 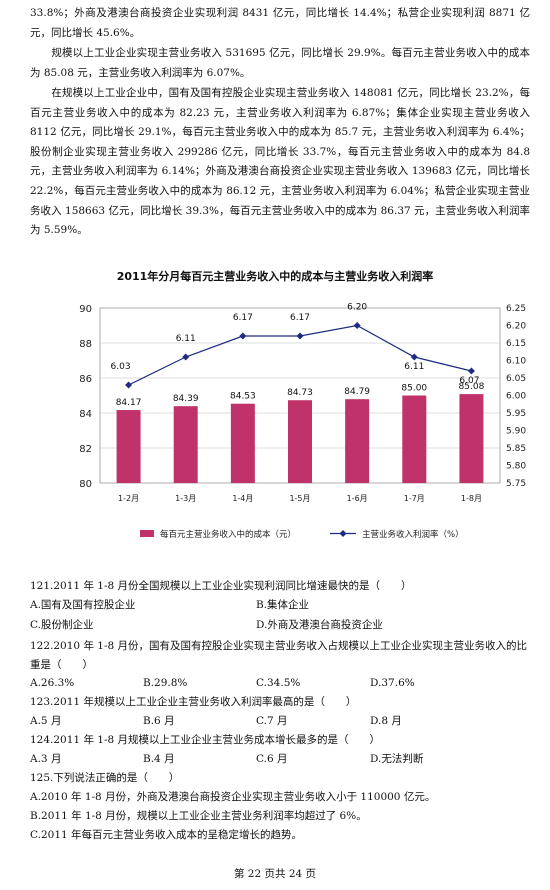 What do you see at coordinates (228, 534) in the screenshot?
I see `legend-bar-label: 每百元主营业务收入中的成本（元）` at bounding box center [228, 534].